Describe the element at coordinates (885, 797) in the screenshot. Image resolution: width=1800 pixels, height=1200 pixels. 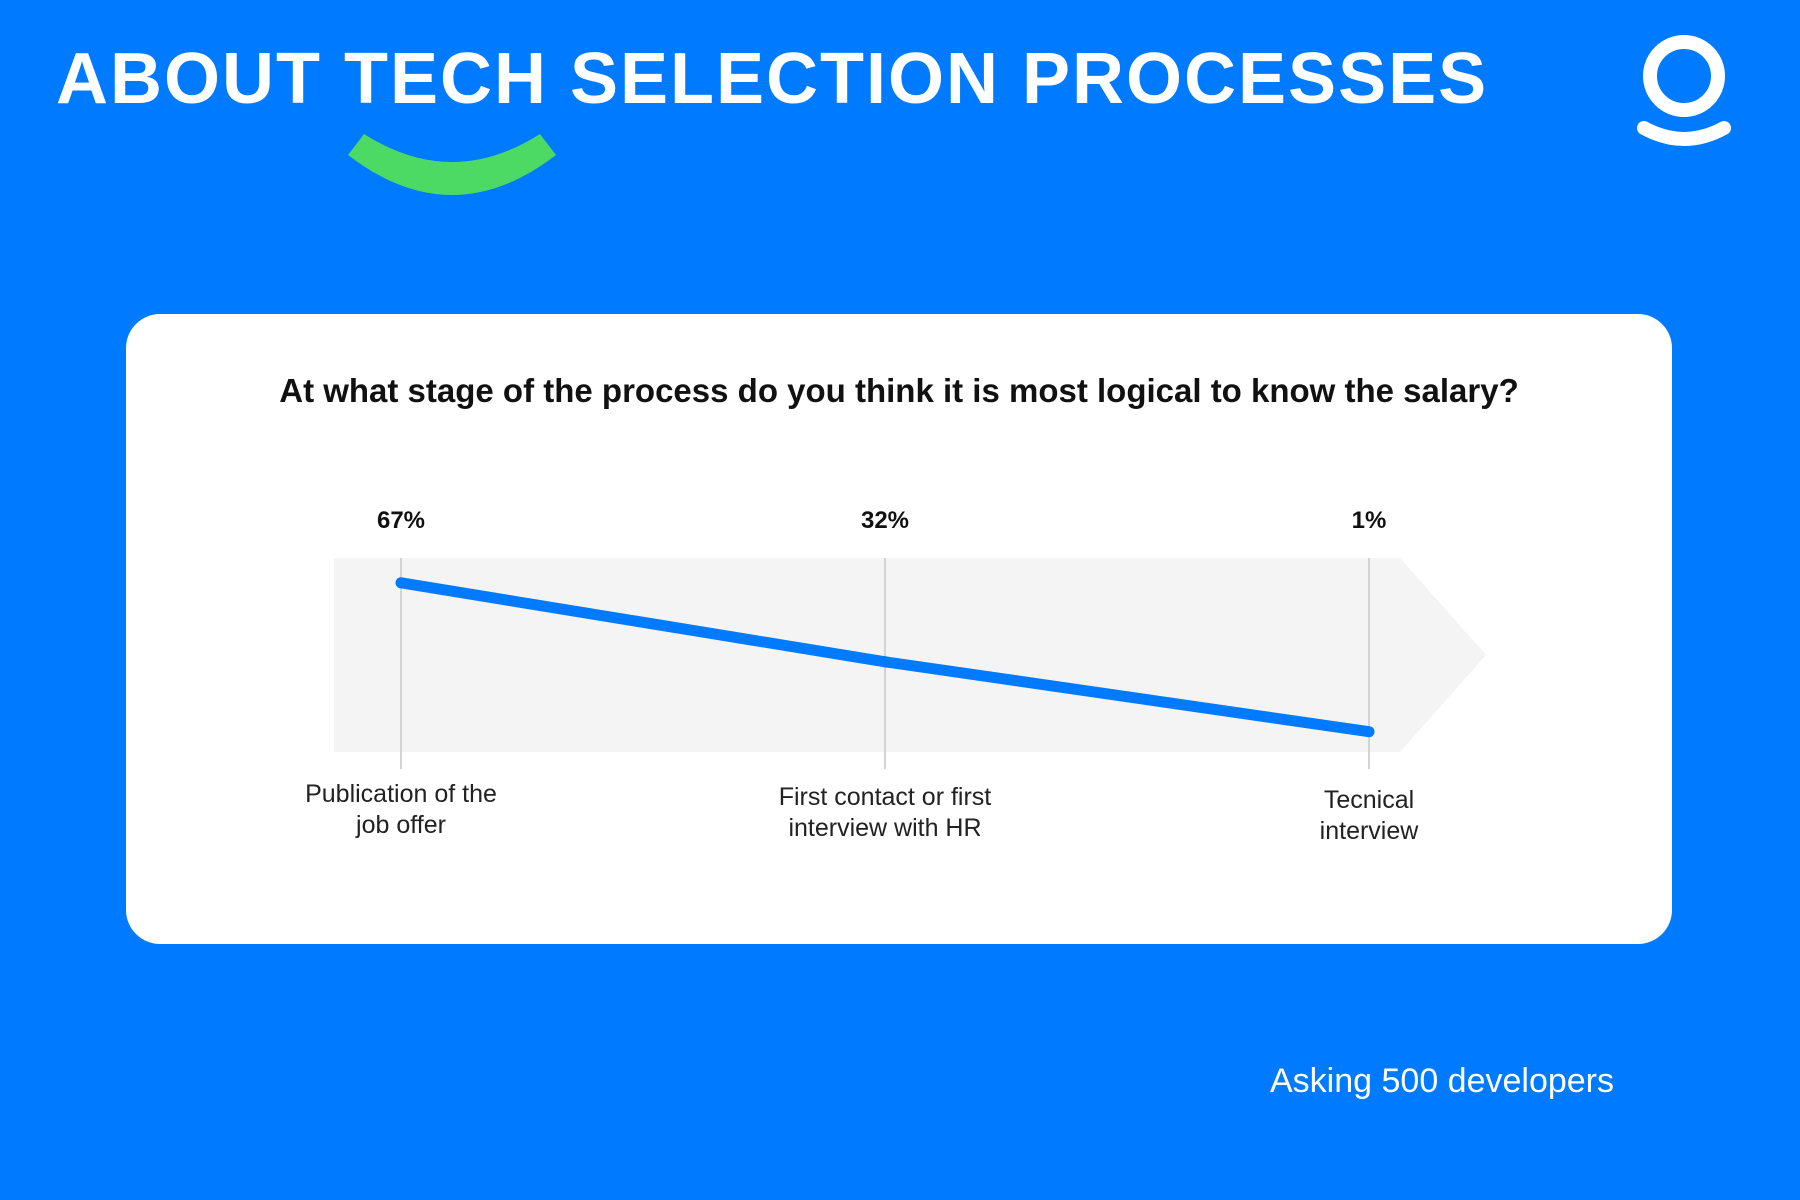
I see `category-label: First contact or first` at that location.